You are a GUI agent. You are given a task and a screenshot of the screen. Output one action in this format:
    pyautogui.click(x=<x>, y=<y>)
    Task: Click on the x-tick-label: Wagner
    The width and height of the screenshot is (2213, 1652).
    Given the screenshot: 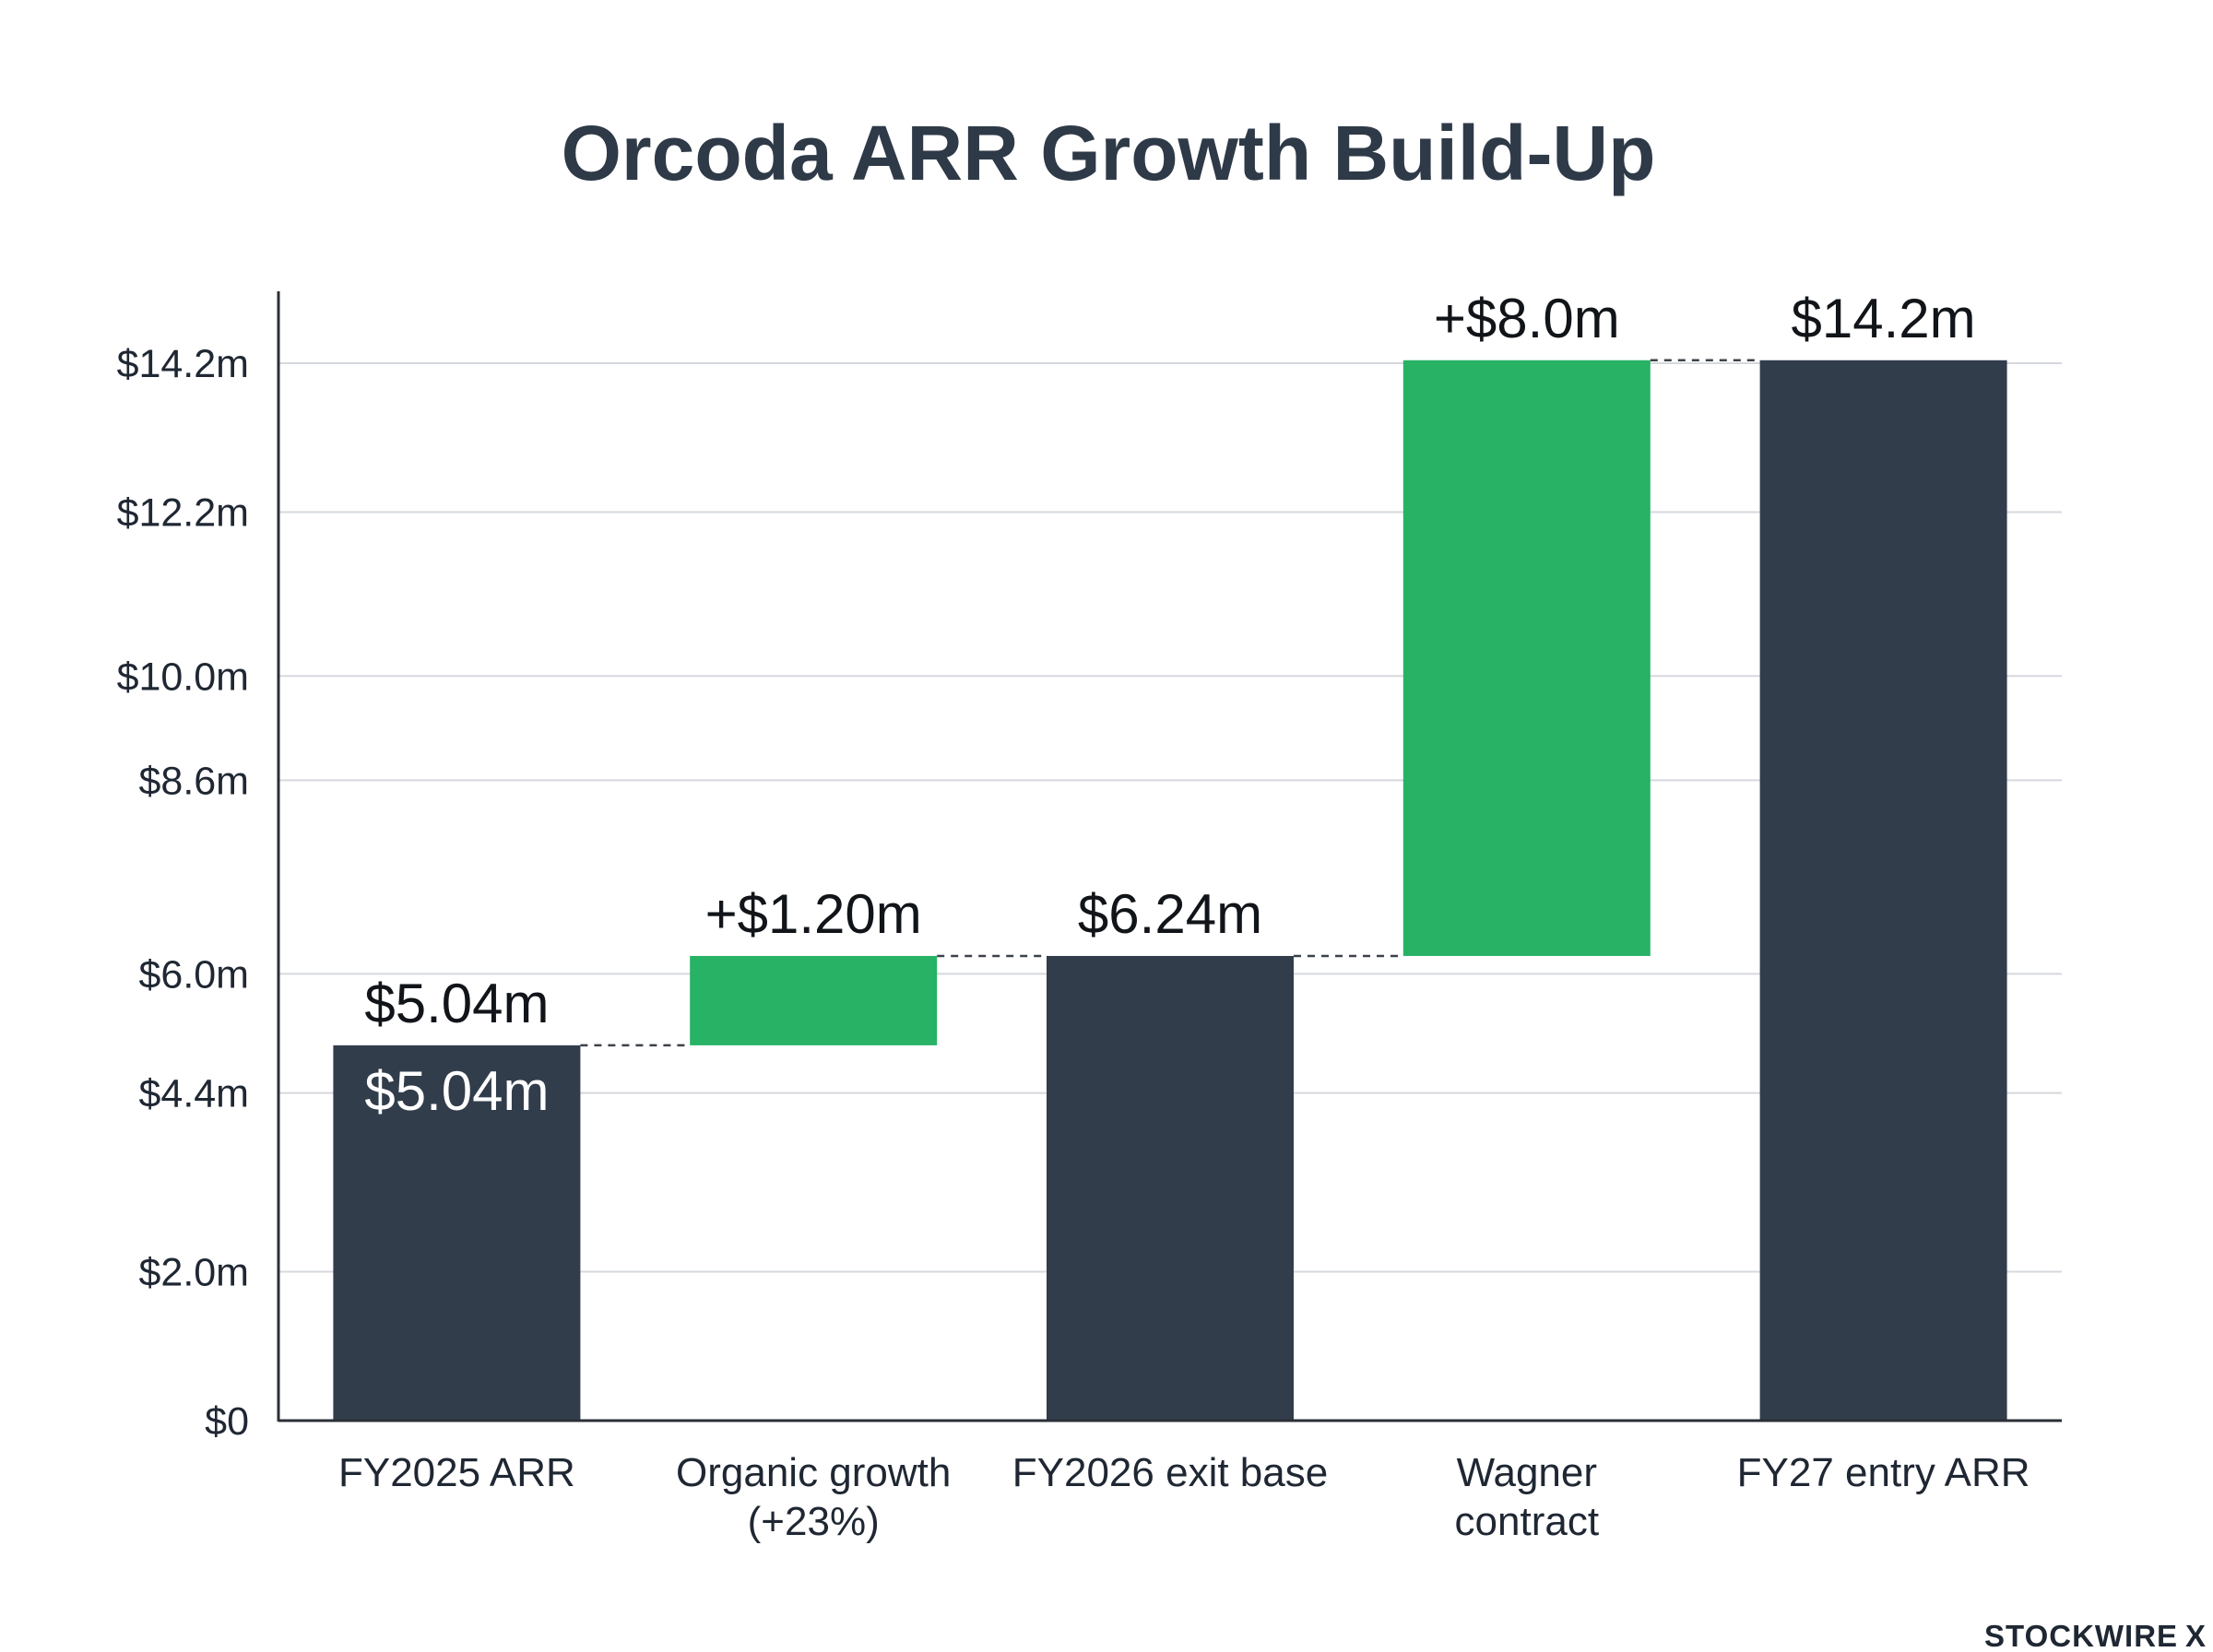 What is the action you would take?
    pyautogui.click(x=1527, y=1472)
    